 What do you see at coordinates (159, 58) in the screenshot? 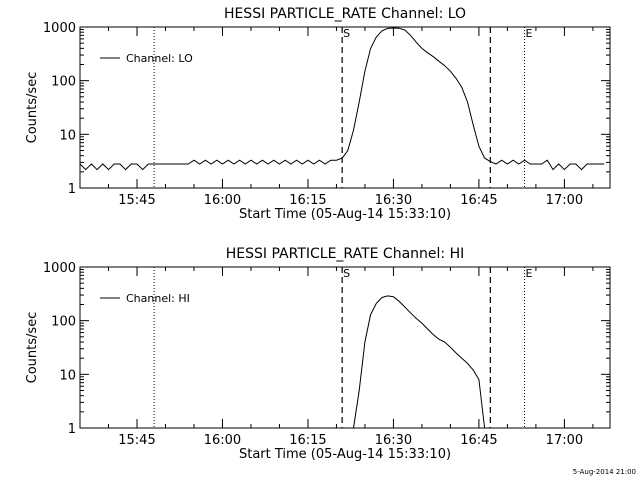
I see `legend-entry: Channel: LO` at bounding box center [159, 58].